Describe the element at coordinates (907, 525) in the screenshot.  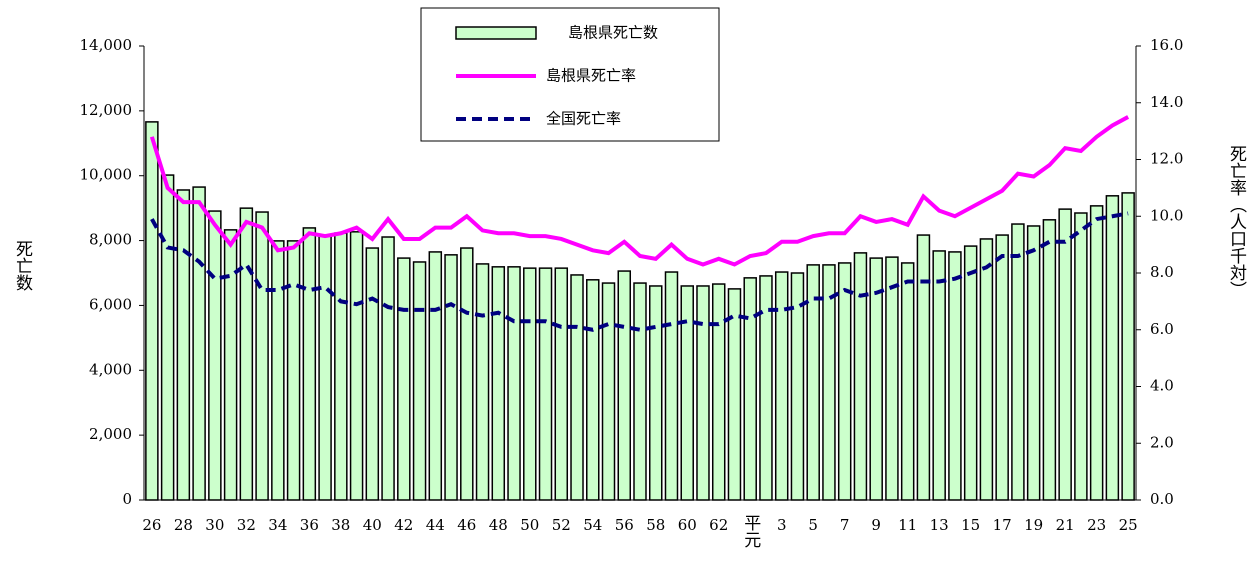
I see `x-tick-label: 11` at that location.